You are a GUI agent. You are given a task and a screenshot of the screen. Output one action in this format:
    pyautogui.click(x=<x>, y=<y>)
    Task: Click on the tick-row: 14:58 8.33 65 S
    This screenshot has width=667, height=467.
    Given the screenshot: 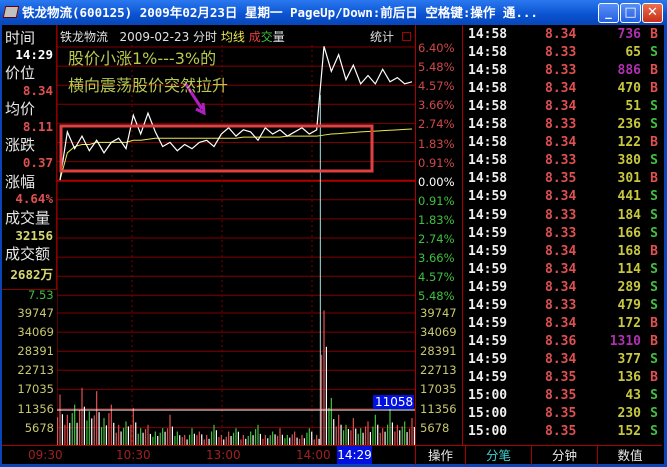 What is the action you would take?
    pyautogui.click(x=563, y=54)
    